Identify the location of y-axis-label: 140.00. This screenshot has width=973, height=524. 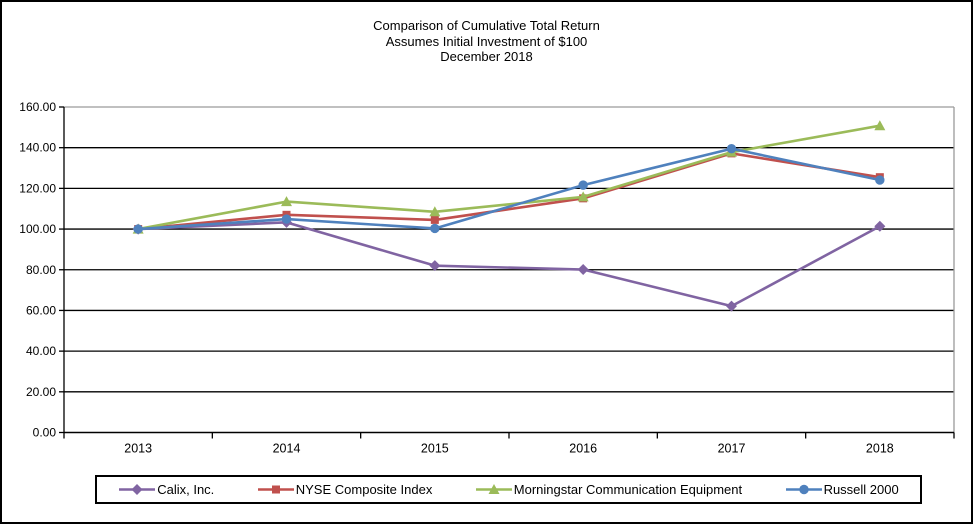
(37, 148).